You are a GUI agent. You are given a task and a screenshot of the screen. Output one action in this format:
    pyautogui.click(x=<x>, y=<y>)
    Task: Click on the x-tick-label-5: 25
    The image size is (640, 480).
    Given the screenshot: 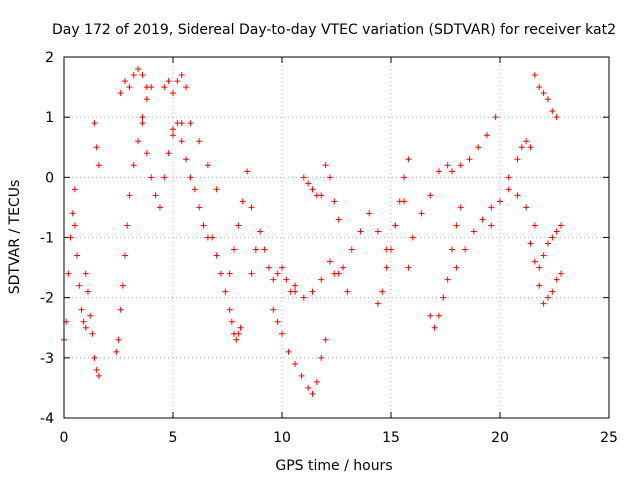 What is the action you would take?
    pyautogui.click(x=609, y=438)
    